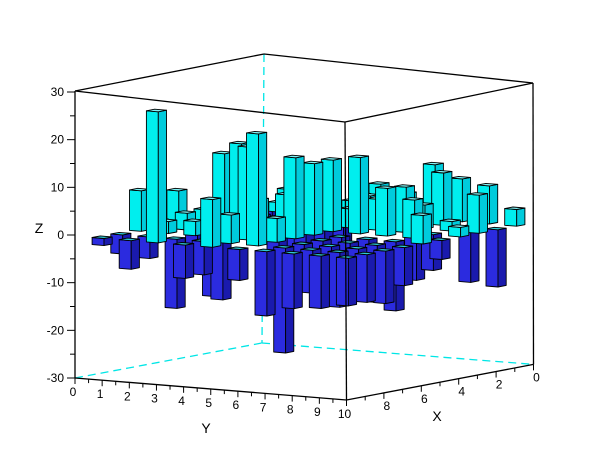 The image size is (610, 460). What do you see at coordinates (397, 354) in the screenshot?
I see `hidden-floor-edge-right` at bounding box center [397, 354].